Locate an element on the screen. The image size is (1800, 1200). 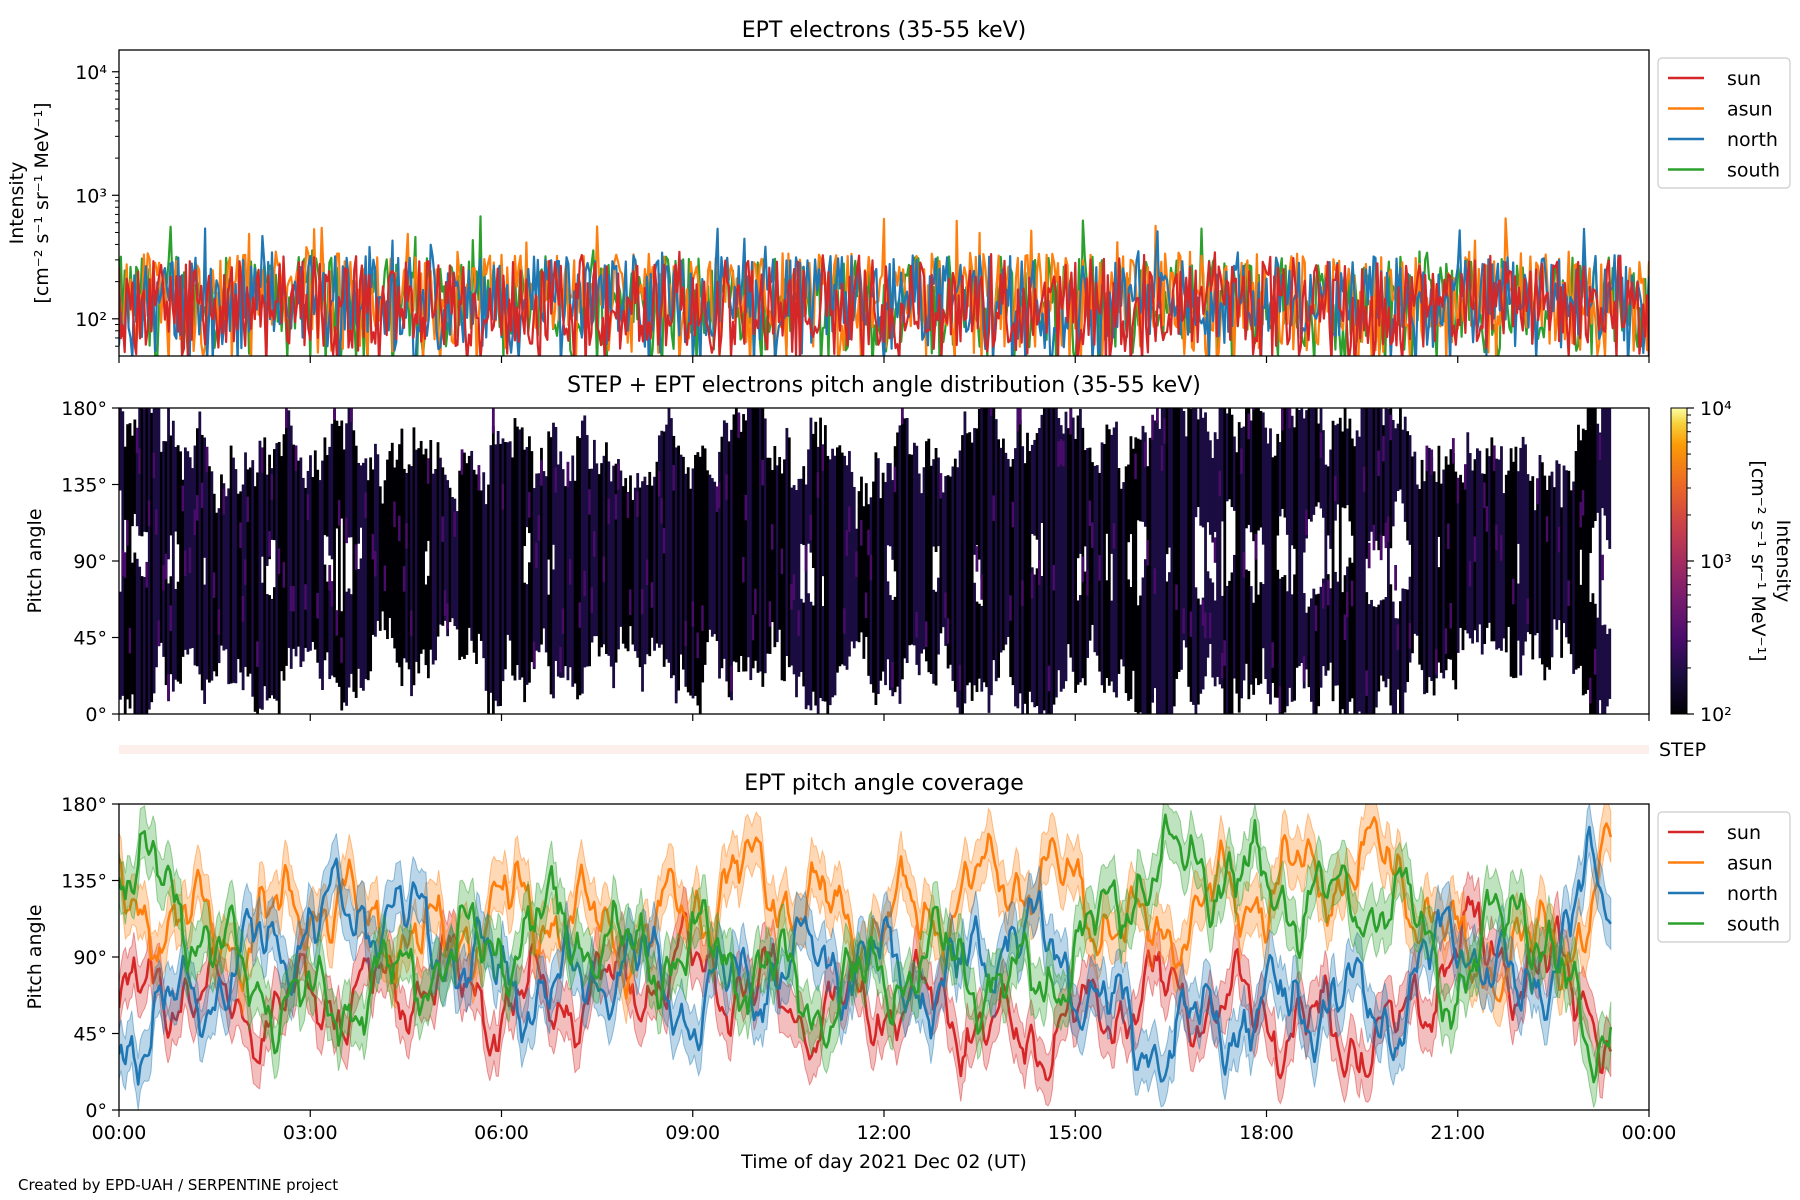
series-line-asun is located at coordinates (884, 286).